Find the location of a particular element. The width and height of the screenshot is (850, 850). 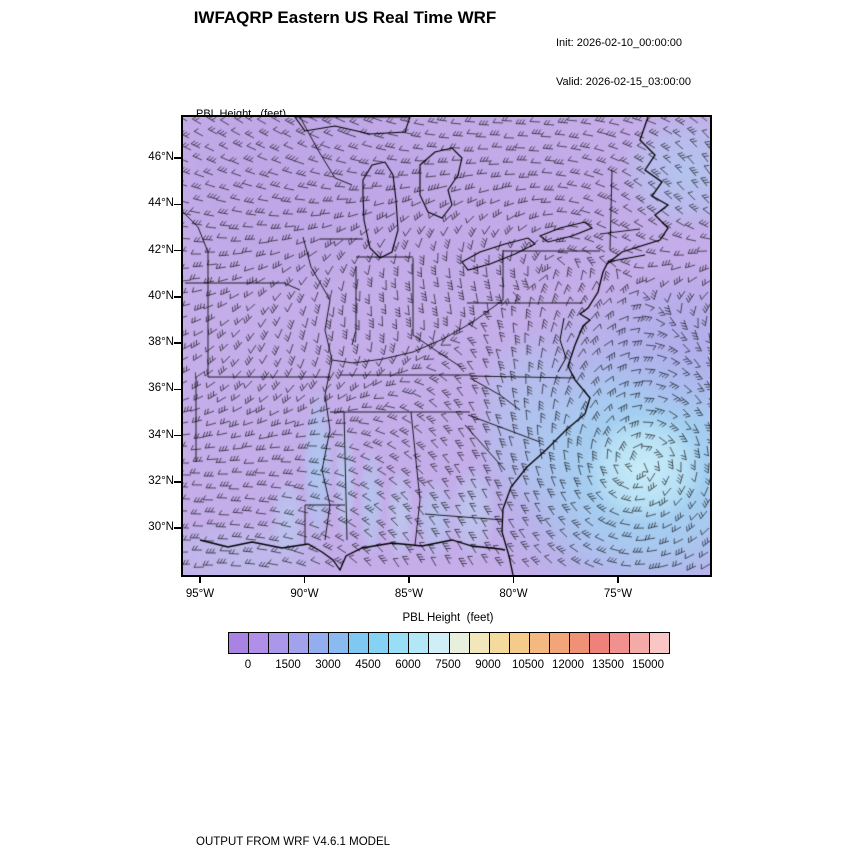

lat-tick-label: 44°N is located at coordinates (161, 203).